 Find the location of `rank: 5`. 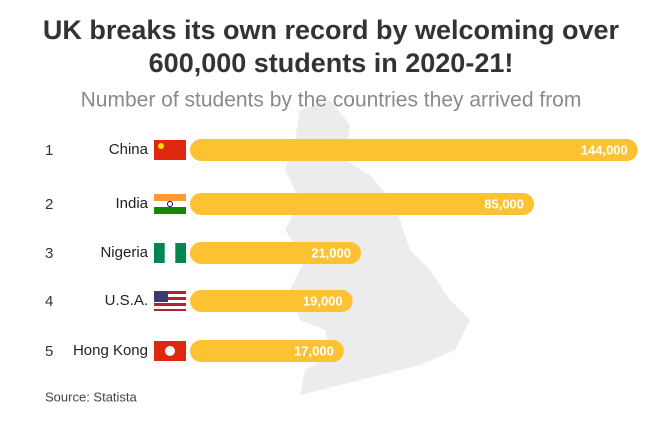

rank: 5 is located at coordinates (49, 351).